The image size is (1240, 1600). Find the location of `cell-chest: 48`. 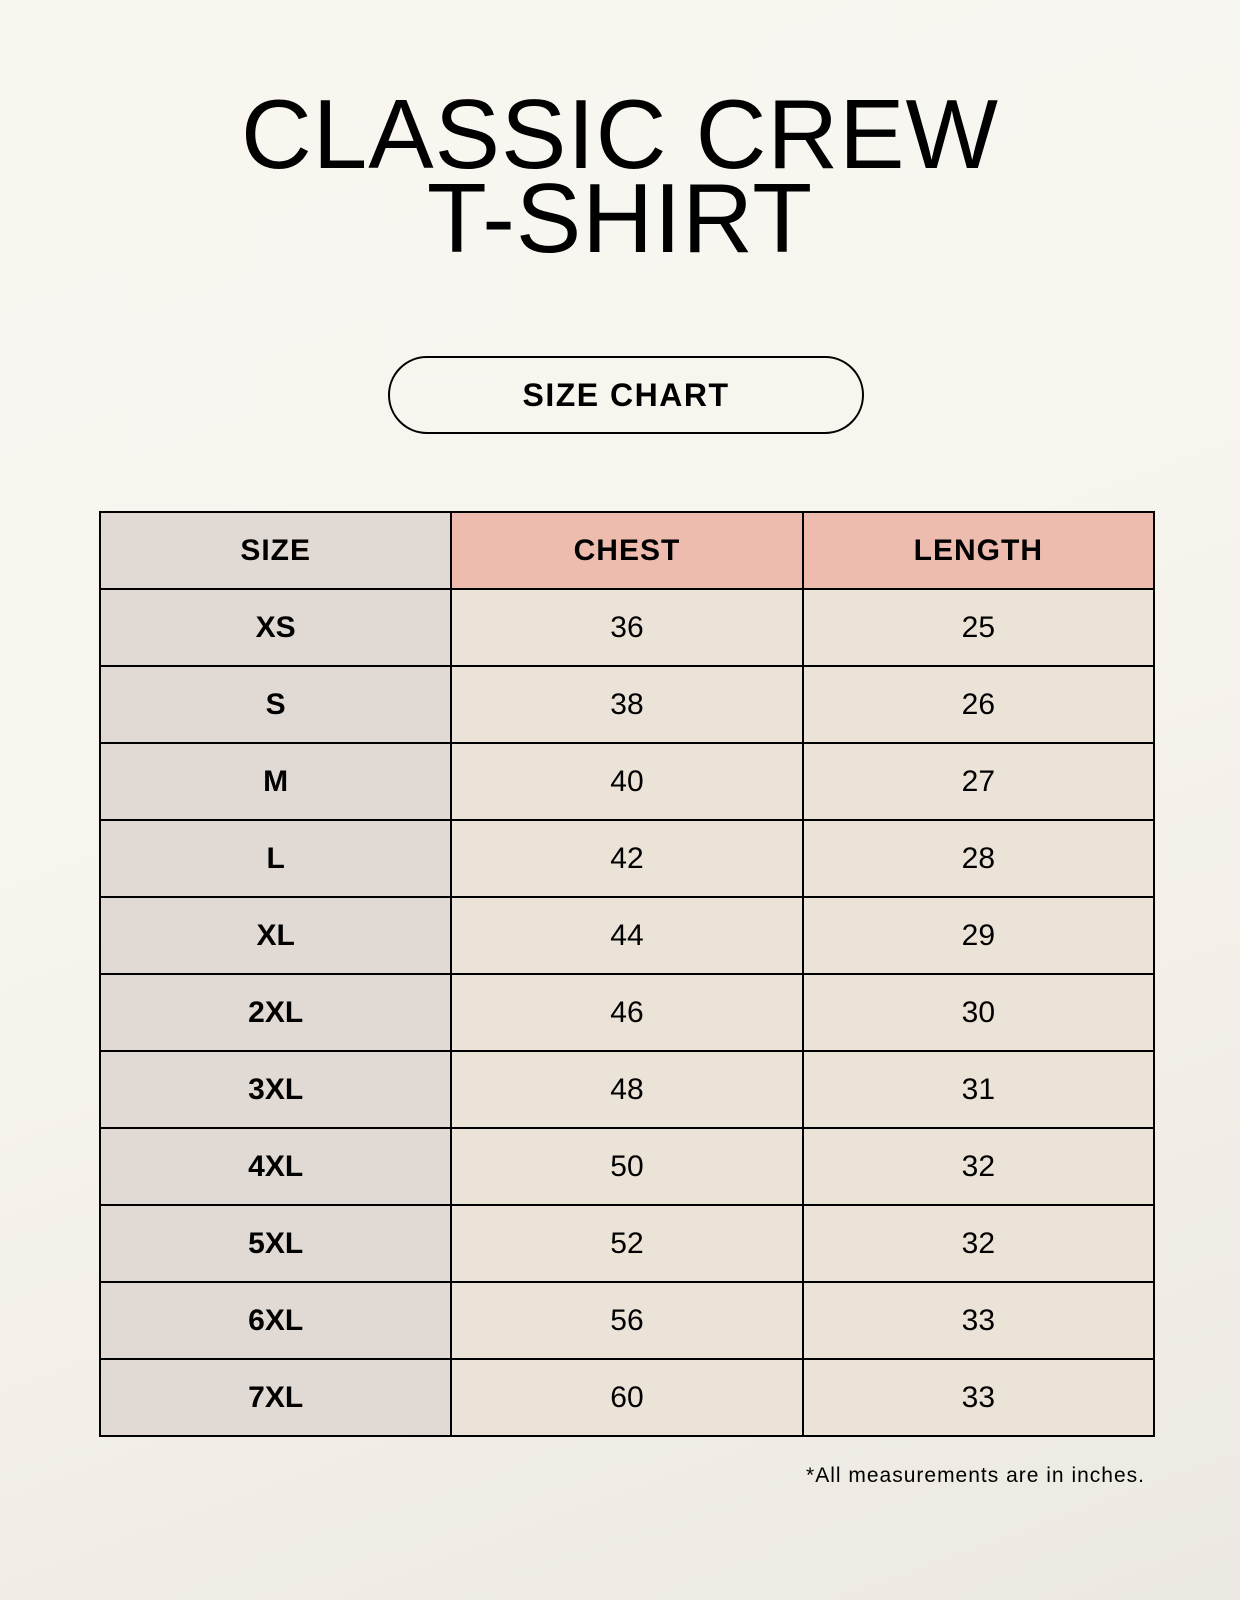

cell-chest: 48 is located at coordinates (627, 1089).